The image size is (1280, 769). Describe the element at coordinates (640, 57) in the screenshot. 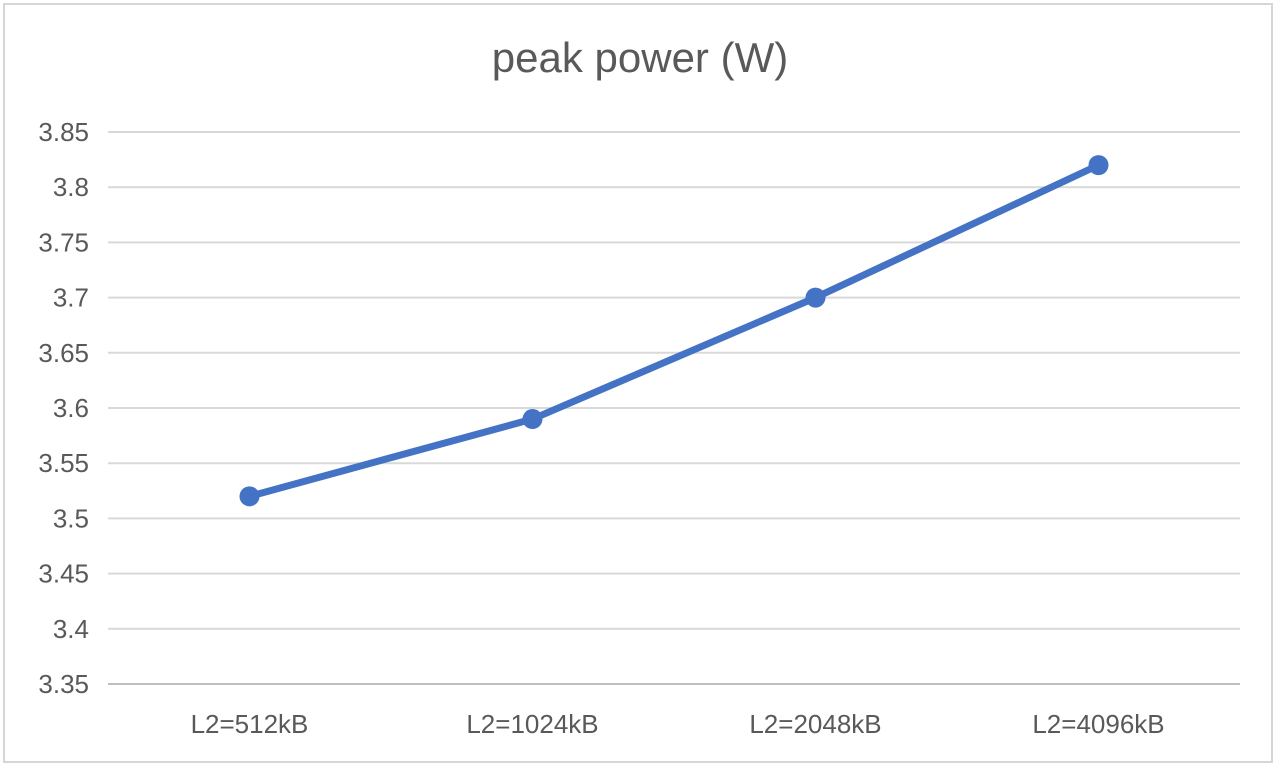

I see `chart-title: peak power (W)` at that location.